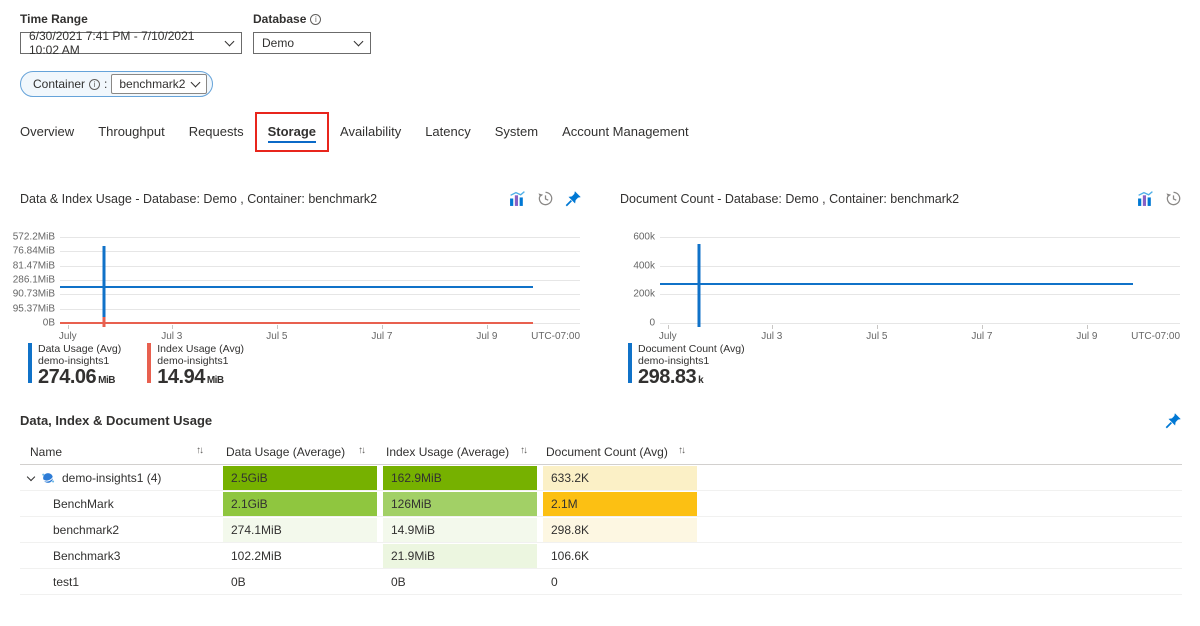  I want to click on tab-latency: Latency, so click(448, 131).